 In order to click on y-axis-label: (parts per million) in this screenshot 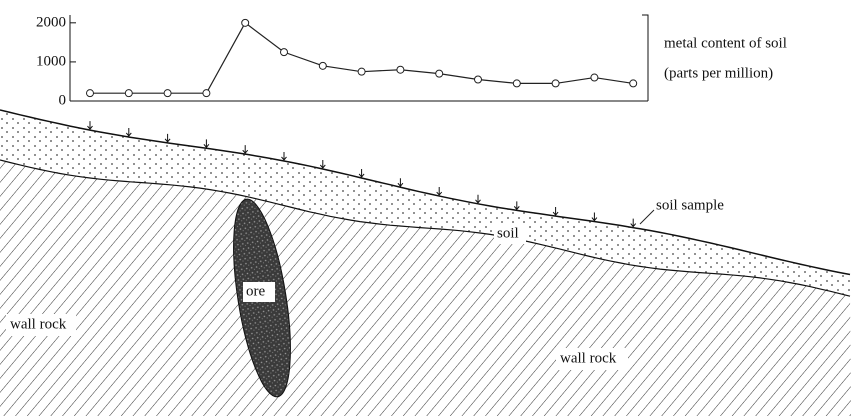, I will do `click(718, 73)`.